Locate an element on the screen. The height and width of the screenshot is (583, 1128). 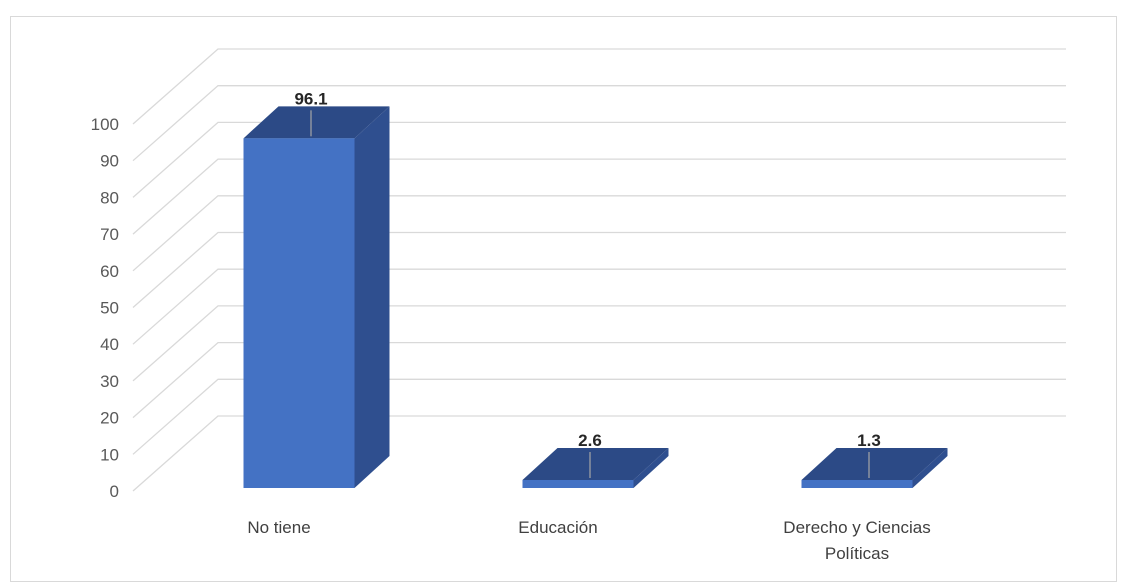
y-tick-label: 10 is located at coordinates (109, 454).